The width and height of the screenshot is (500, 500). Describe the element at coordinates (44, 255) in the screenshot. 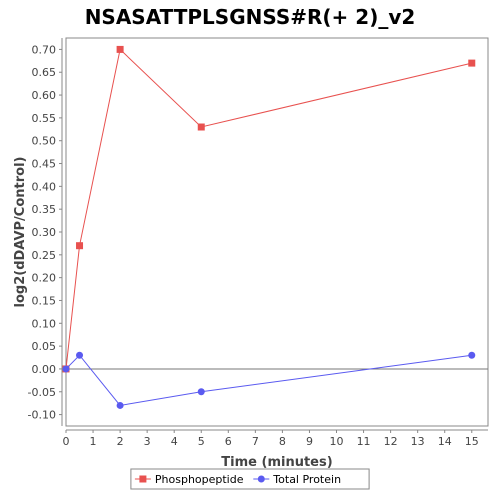

I see `y-tick-label: 0.25` at that location.